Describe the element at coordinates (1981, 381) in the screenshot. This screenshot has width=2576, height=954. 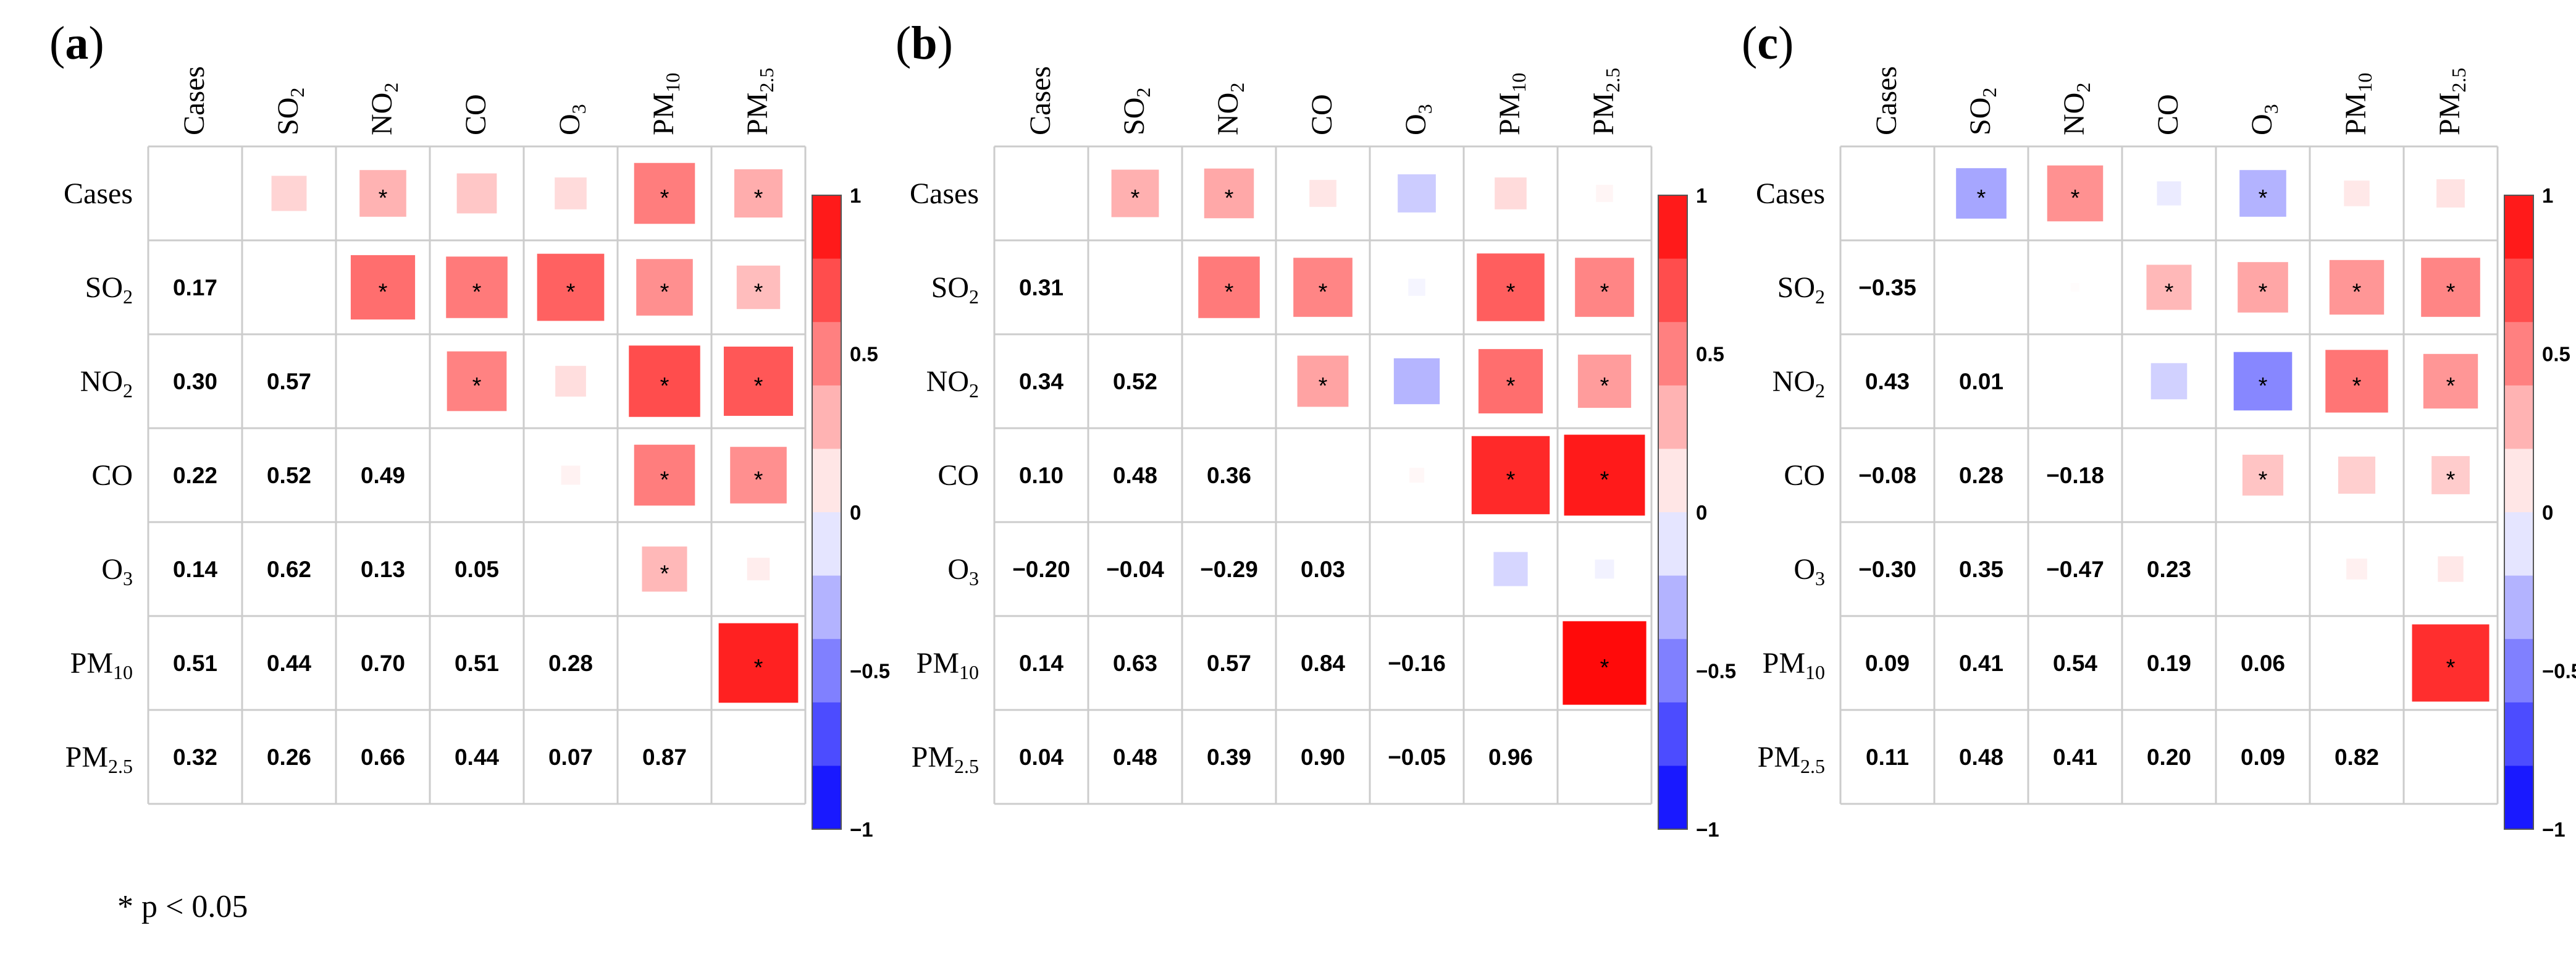
I see `coefficient-label: 0.01` at that location.